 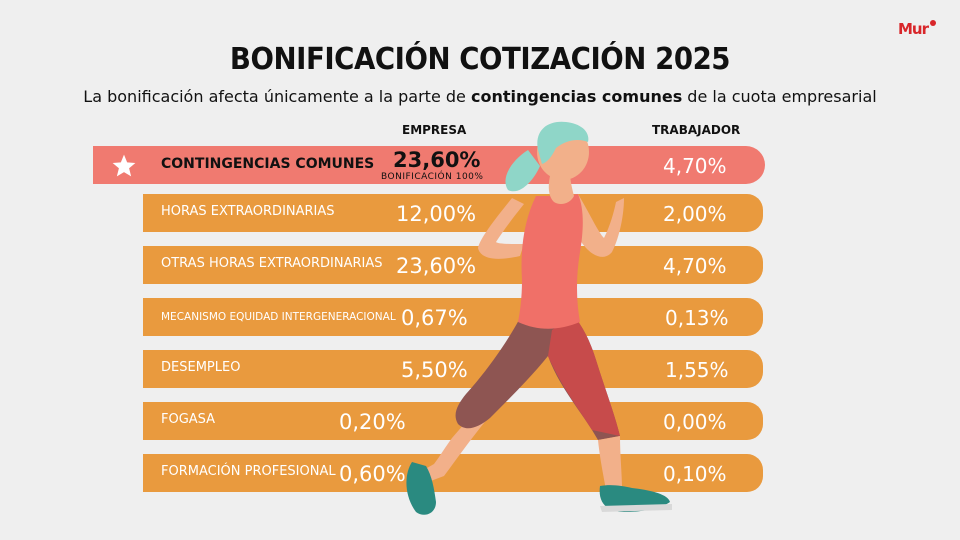 I want to click on table-row-horas-extraordinarias: HORAS EXTRAORDINARIAS 12,00% 2,00%, so click(x=453, y=213).